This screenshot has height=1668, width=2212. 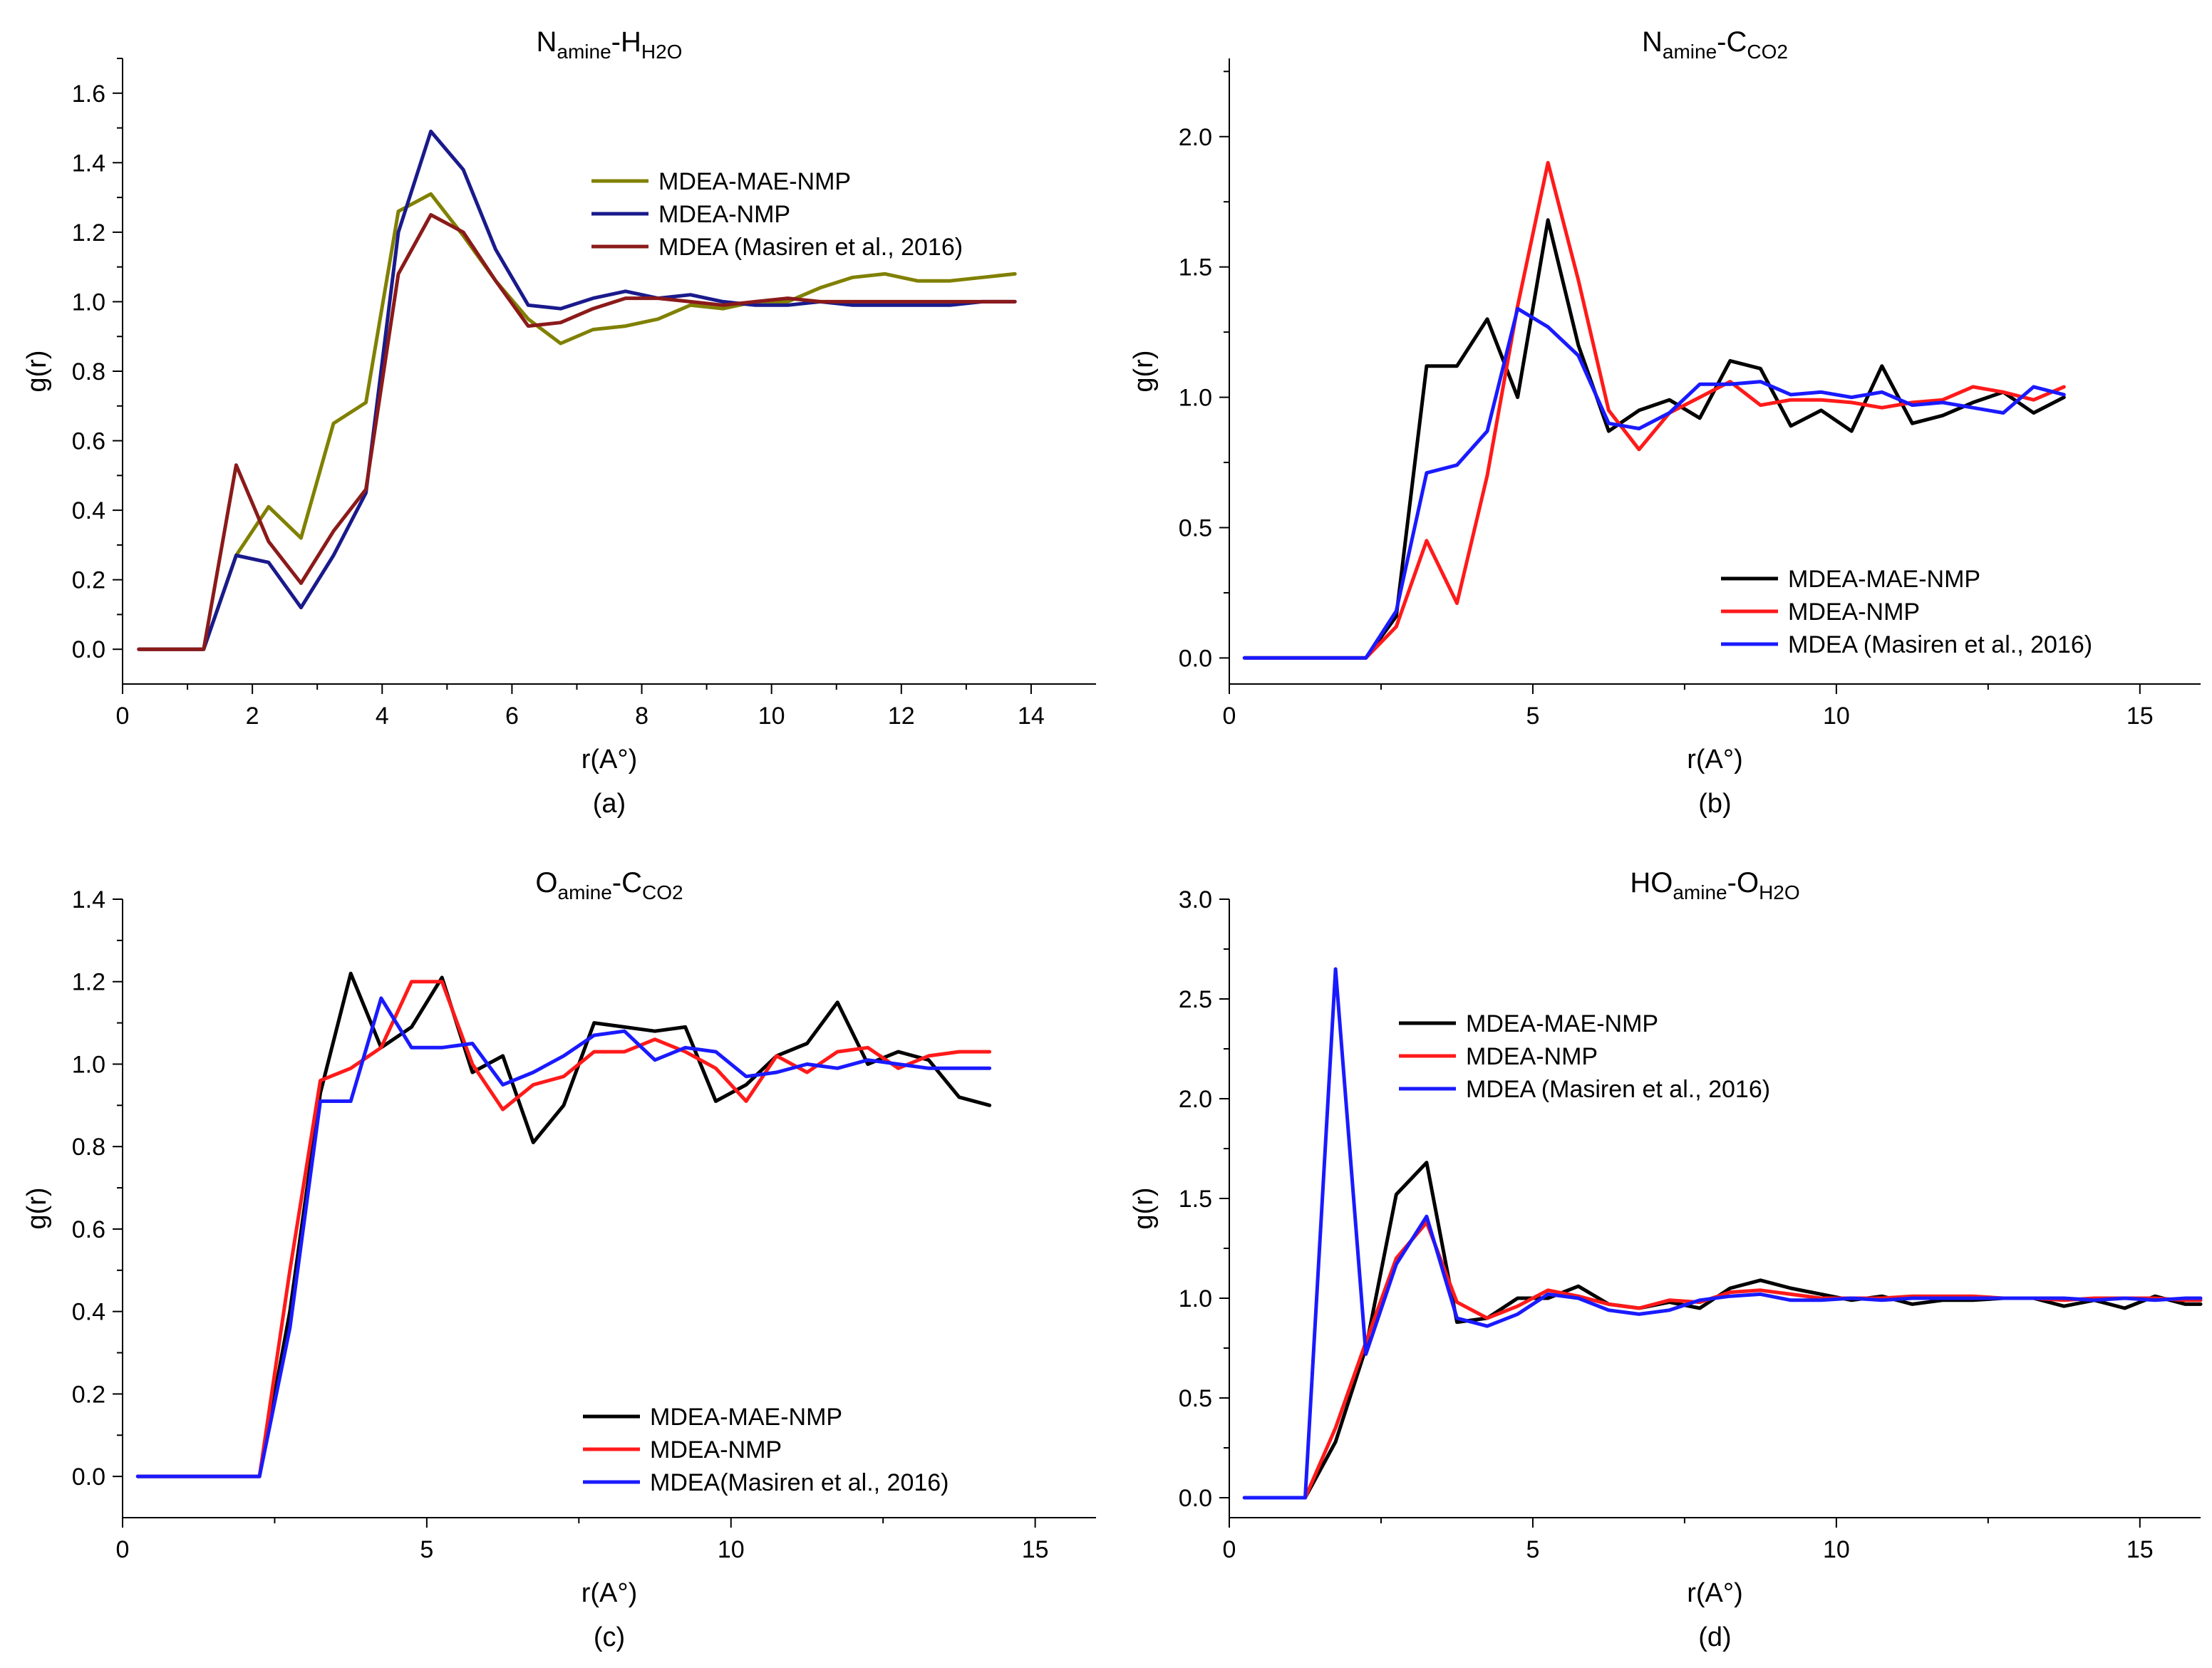 I want to click on y-tick-label: 1.6, so click(x=88, y=94).